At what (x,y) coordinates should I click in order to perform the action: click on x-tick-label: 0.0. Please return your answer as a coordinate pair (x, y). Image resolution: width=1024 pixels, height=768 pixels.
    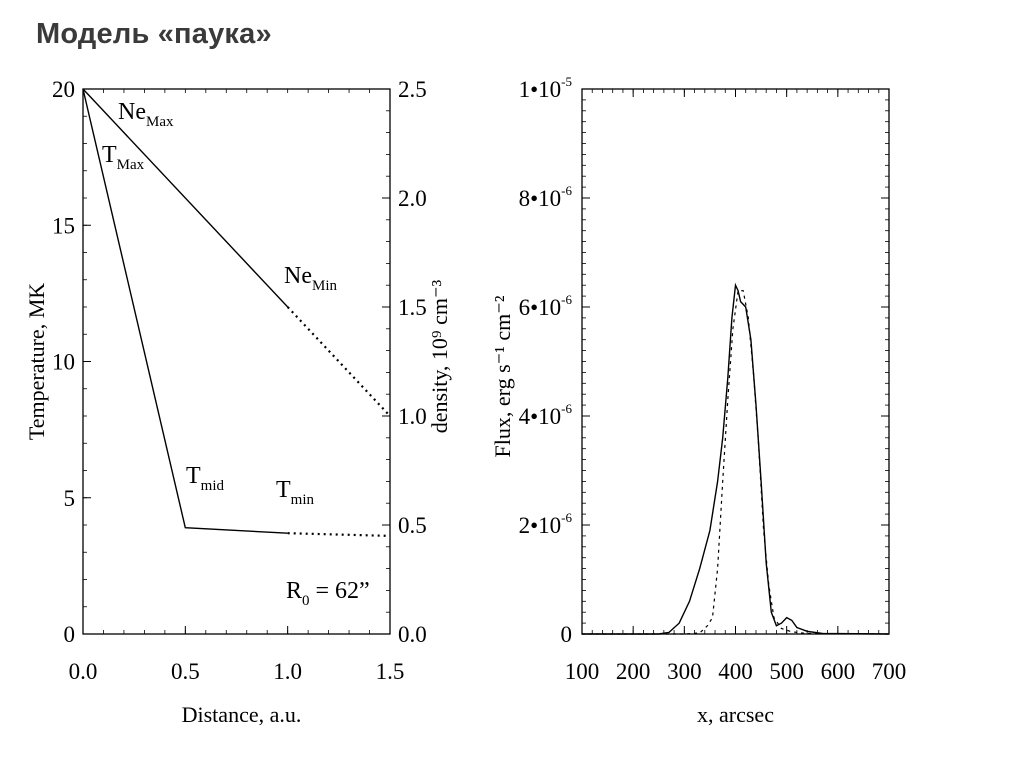
    Looking at the image, I should click on (83, 671).